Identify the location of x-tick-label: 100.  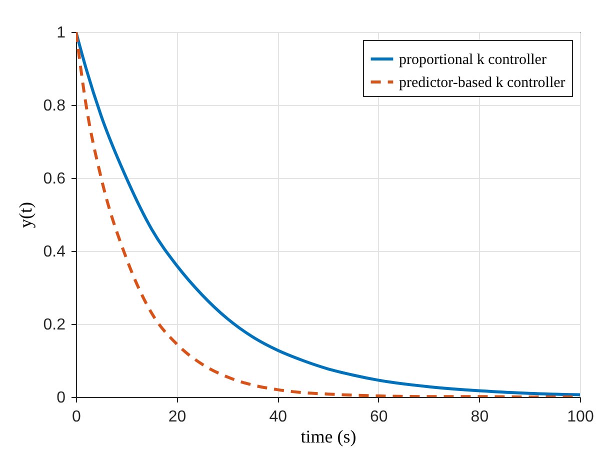
(580, 417).